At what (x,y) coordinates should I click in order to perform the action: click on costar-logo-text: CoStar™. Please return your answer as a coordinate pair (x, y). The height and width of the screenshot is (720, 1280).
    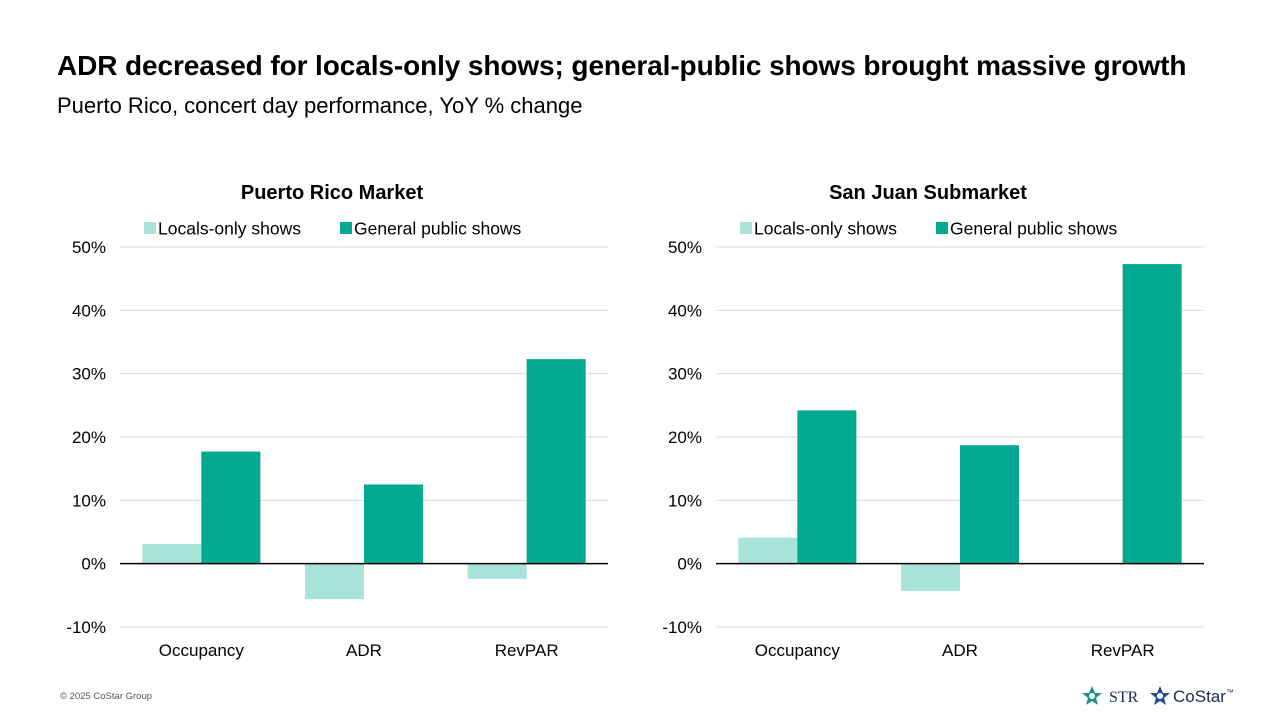
    Looking at the image, I should click on (1203, 696).